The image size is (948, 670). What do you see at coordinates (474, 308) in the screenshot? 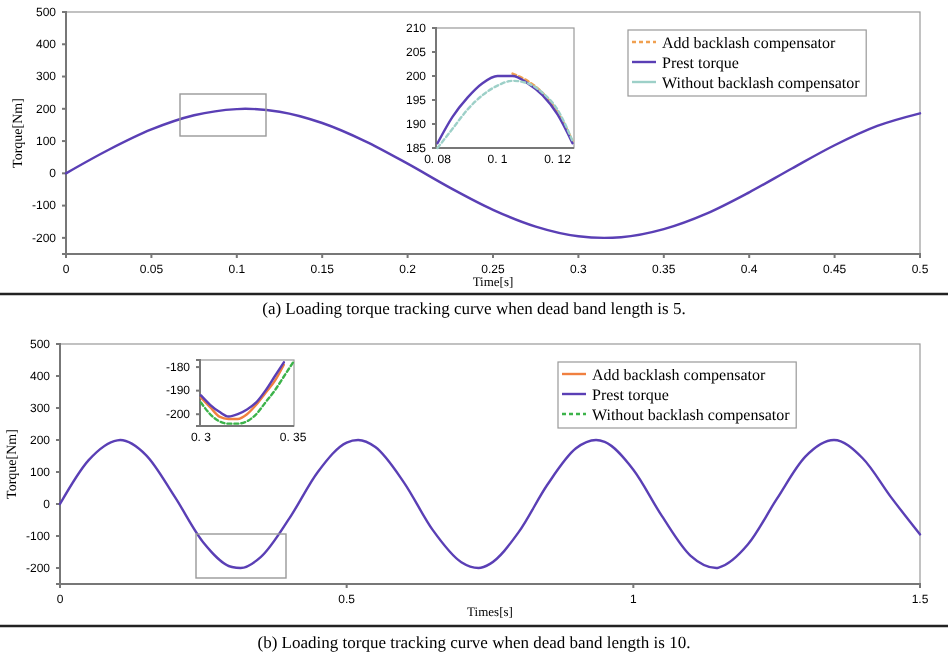
I see `text: (a) Loading torque tracking curve when dead band length is 5.` at bounding box center [474, 308].